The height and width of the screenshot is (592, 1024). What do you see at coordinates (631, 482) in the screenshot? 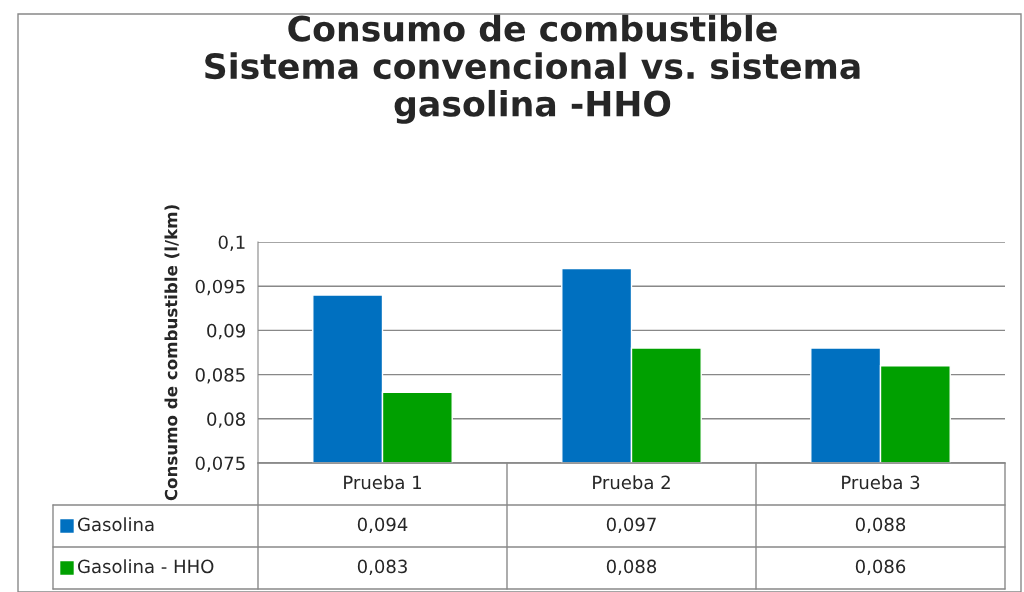
I see `x-tick-label: Prueba 2` at bounding box center [631, 482].